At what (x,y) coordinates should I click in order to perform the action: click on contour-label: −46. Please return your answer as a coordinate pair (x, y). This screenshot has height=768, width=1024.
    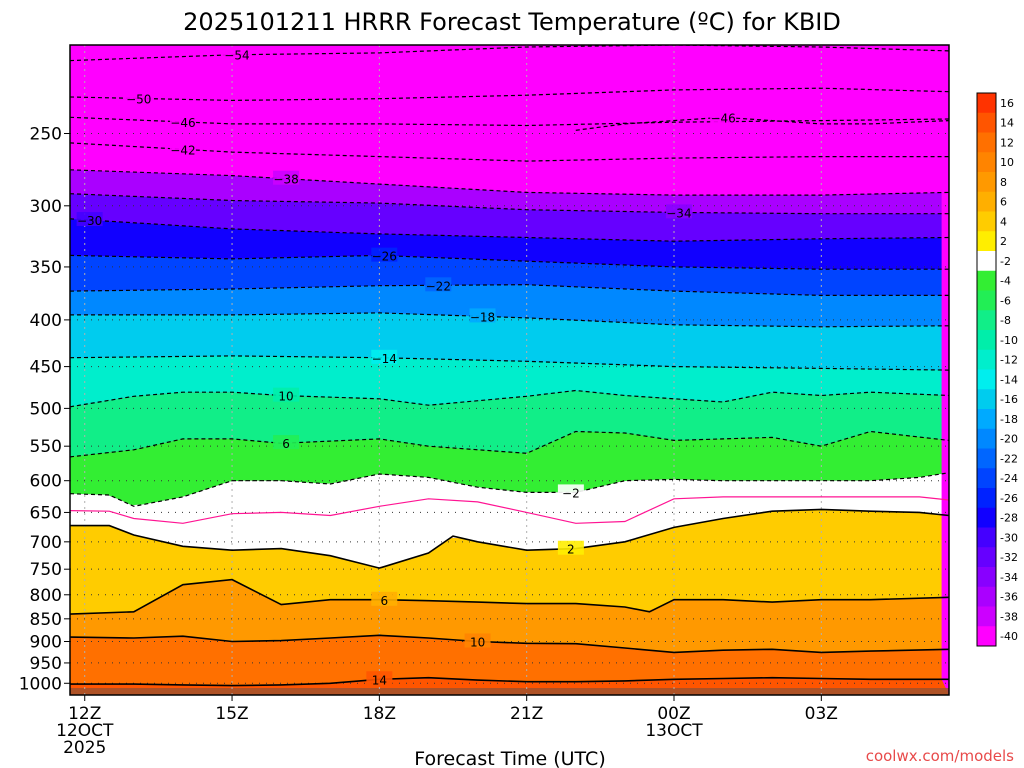
    Looking at the image, I should click on (182, 123).